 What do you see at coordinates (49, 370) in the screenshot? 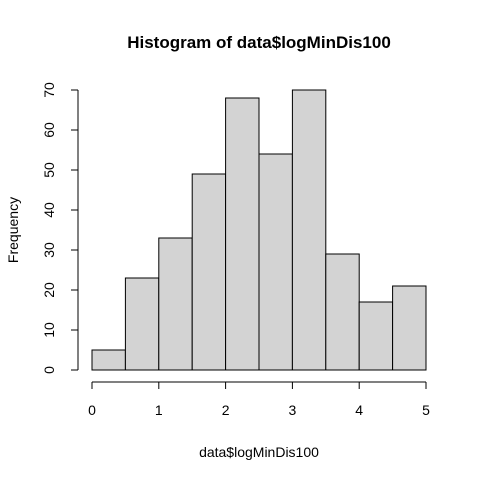
I see `y-tick-label: 0` at bounding box center [49, 370].